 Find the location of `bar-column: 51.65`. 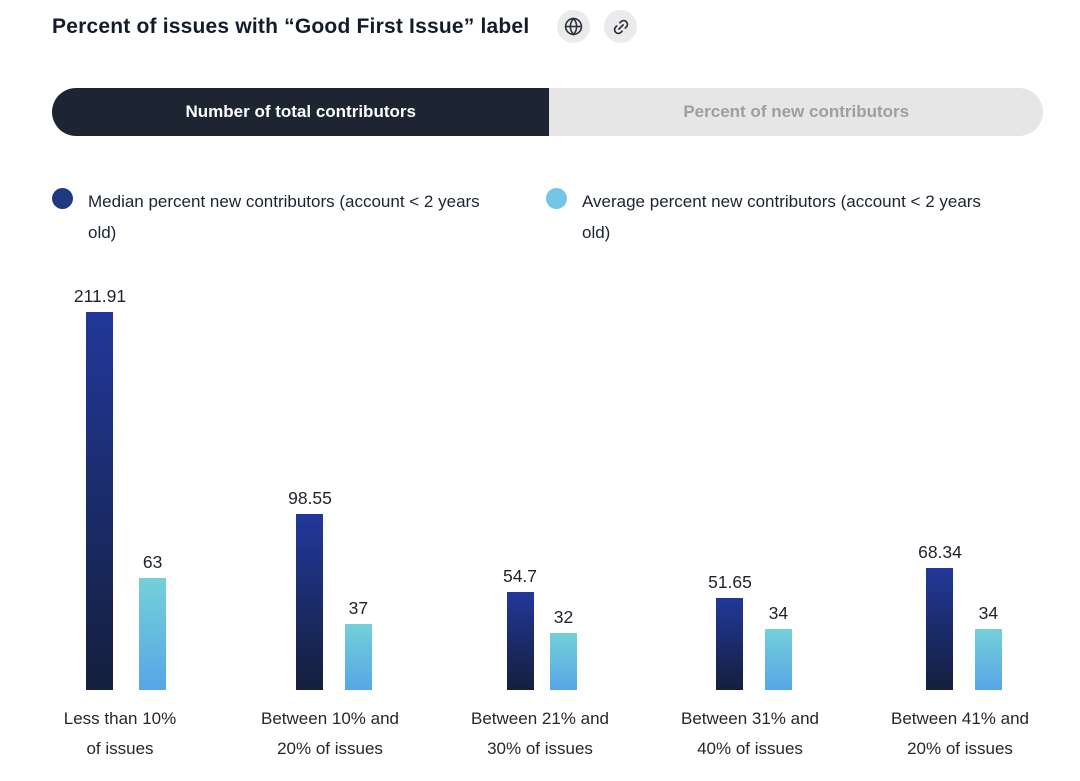

bar-column: 51.65 is located at coordinates (730, 631).